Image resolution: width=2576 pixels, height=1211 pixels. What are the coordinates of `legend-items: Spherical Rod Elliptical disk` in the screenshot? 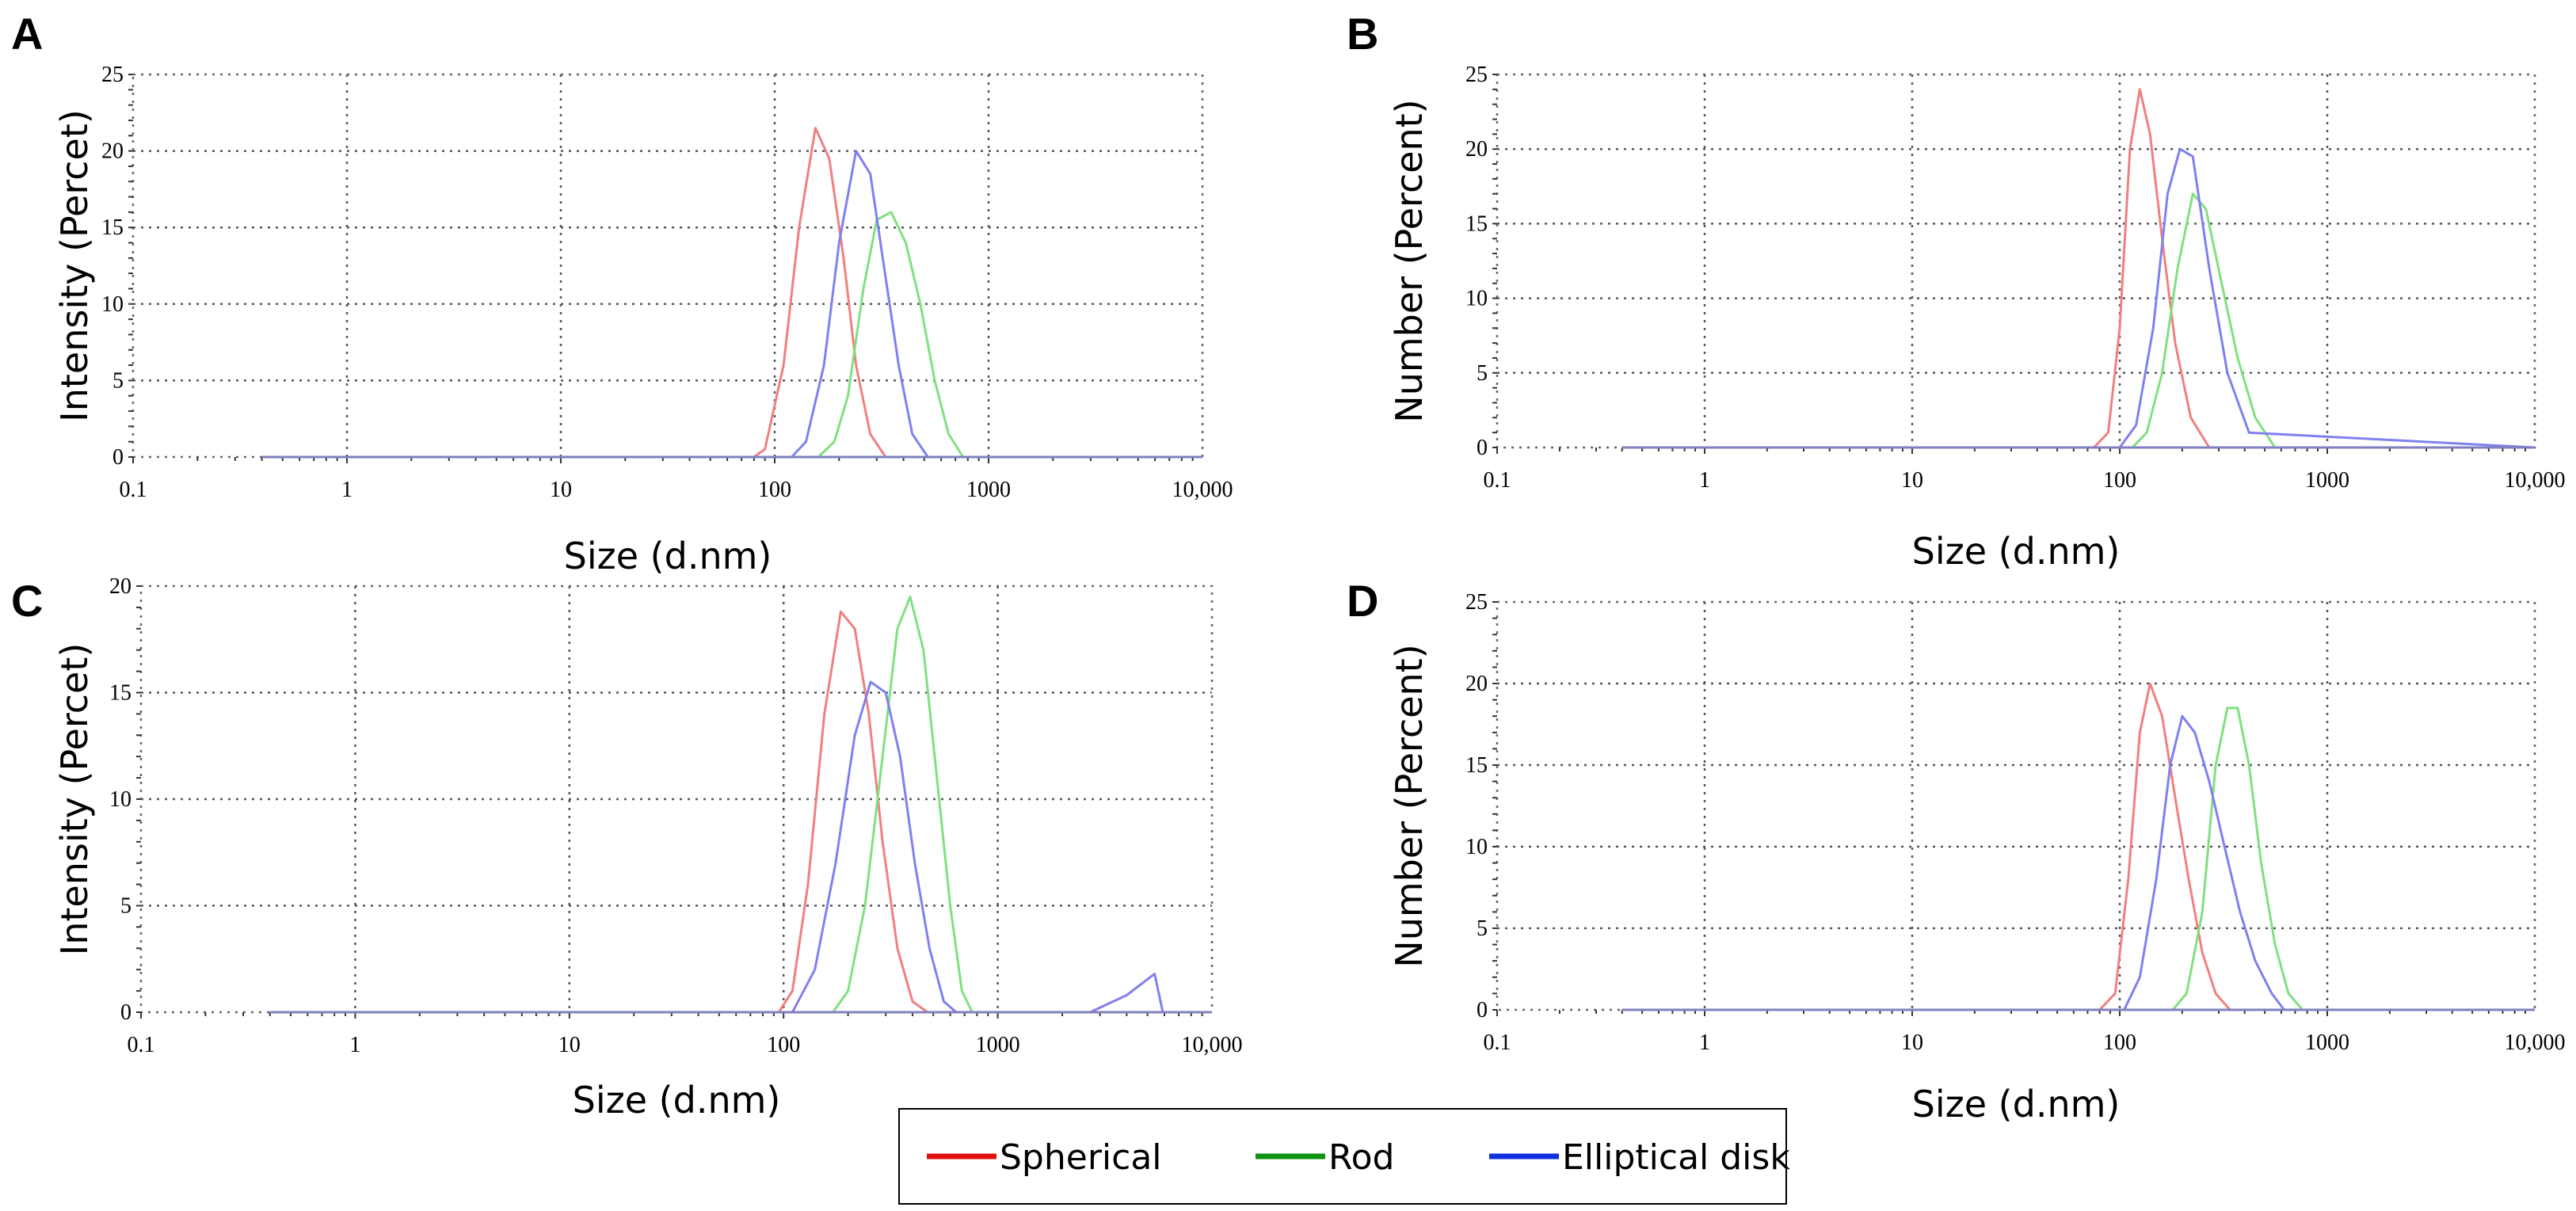 It's located at (1359, 1157).